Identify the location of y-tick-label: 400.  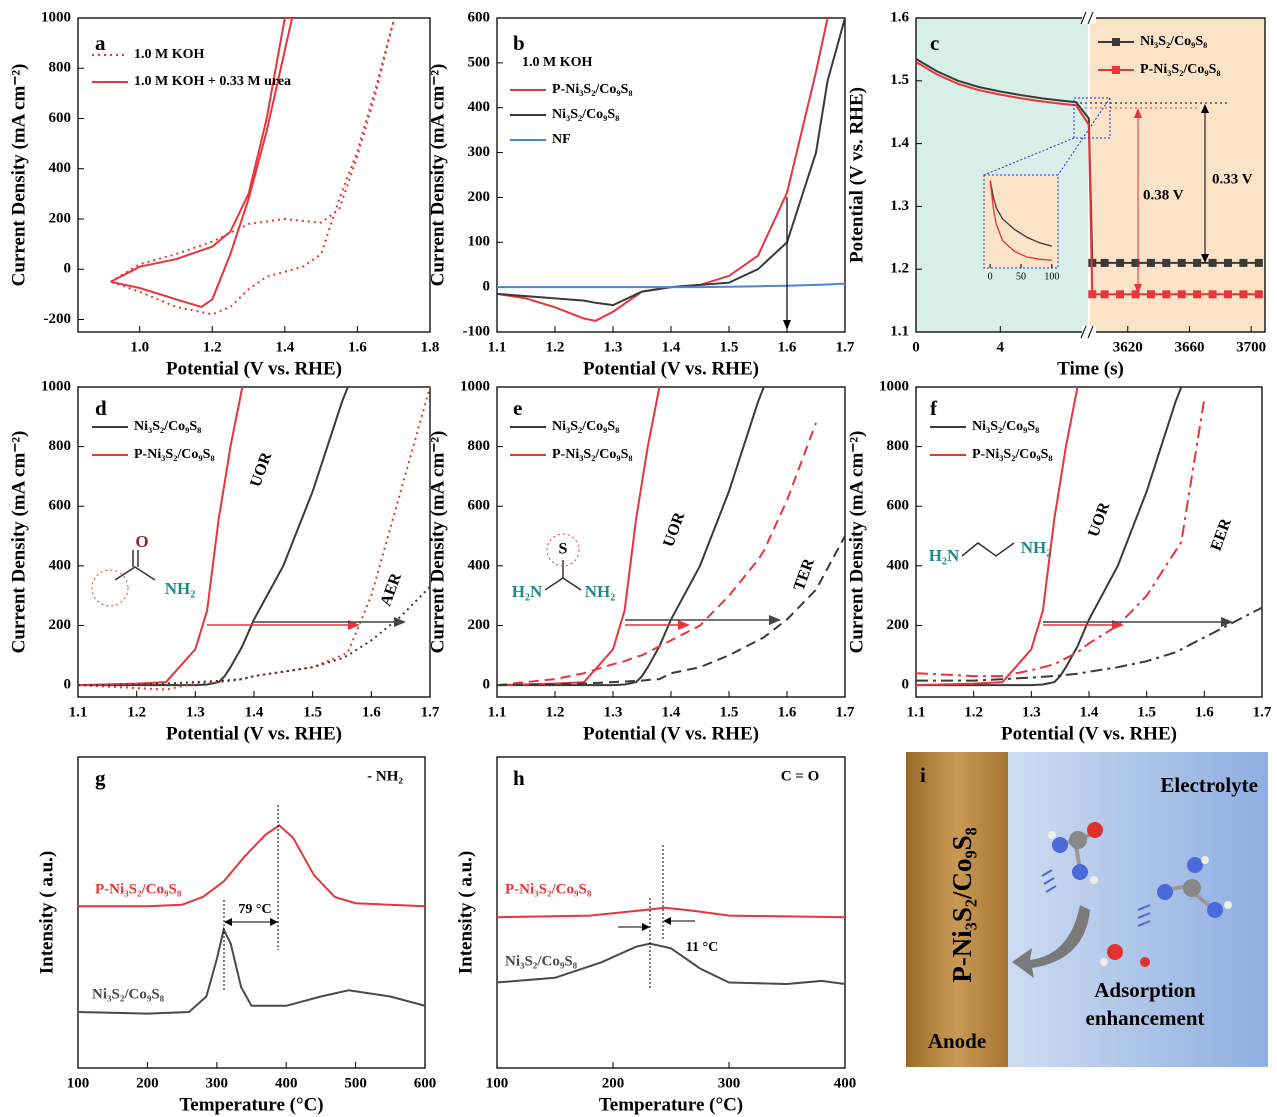
(60, 168).